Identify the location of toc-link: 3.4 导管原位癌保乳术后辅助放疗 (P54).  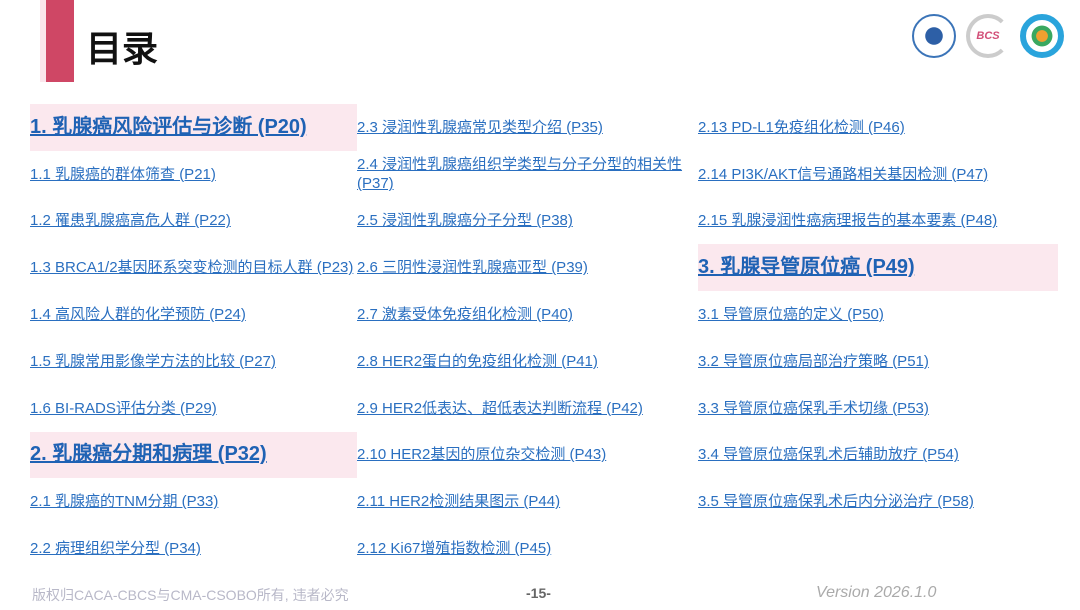
(828, 455).